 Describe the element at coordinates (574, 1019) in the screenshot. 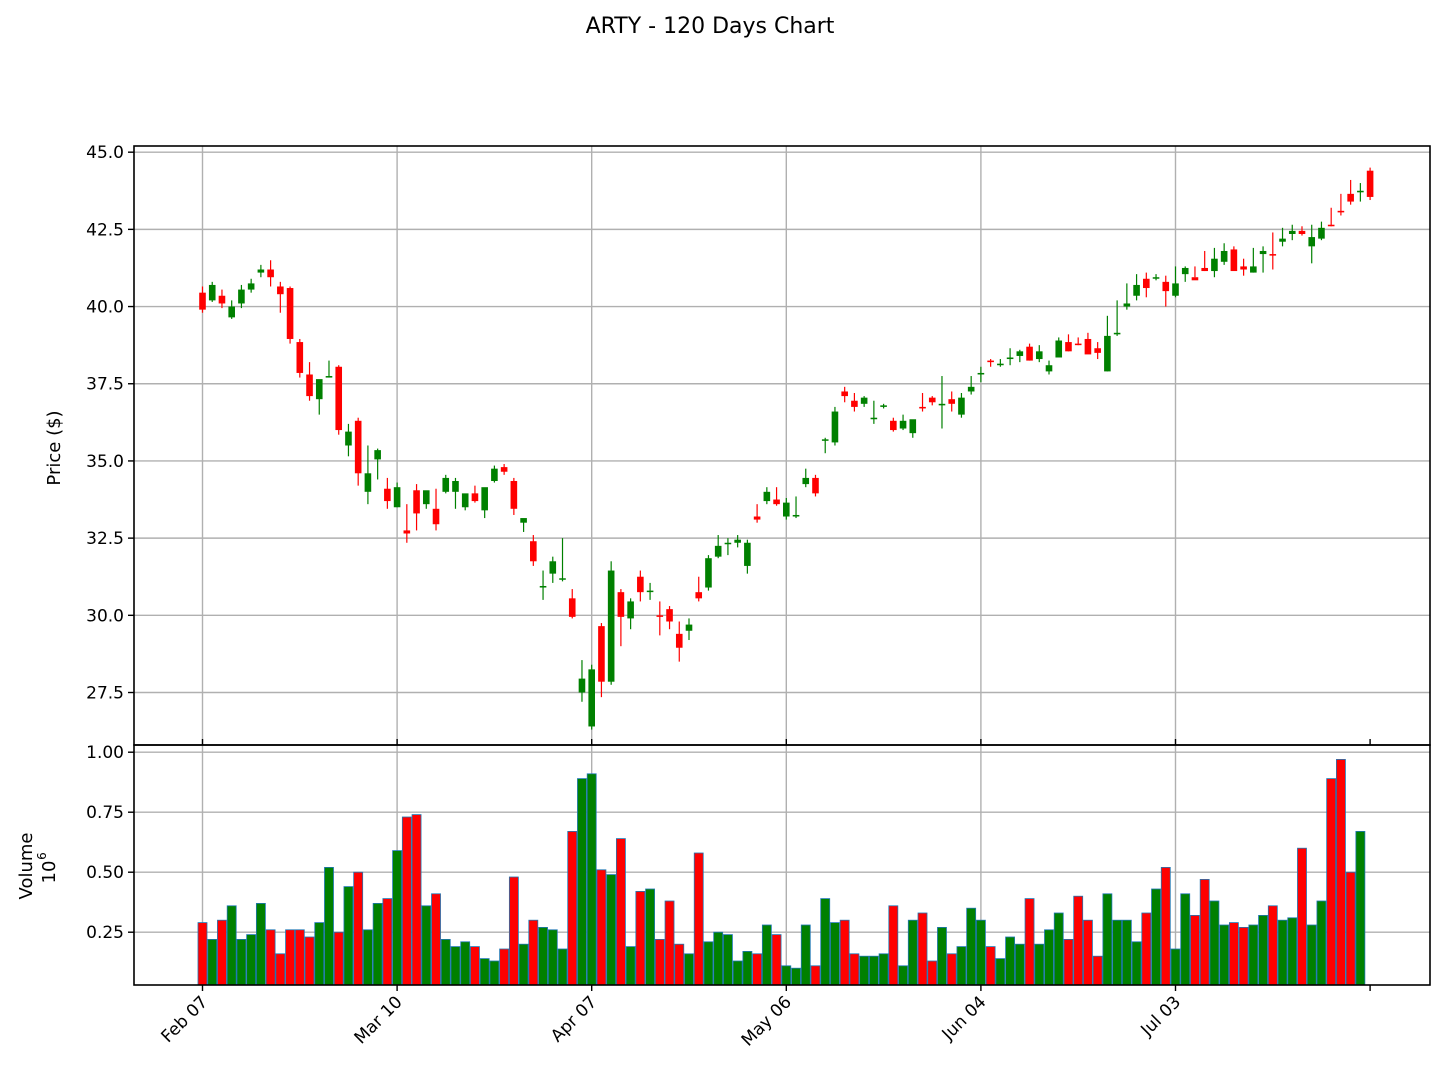

I see `date-tick-label: Apr 07` at that location.